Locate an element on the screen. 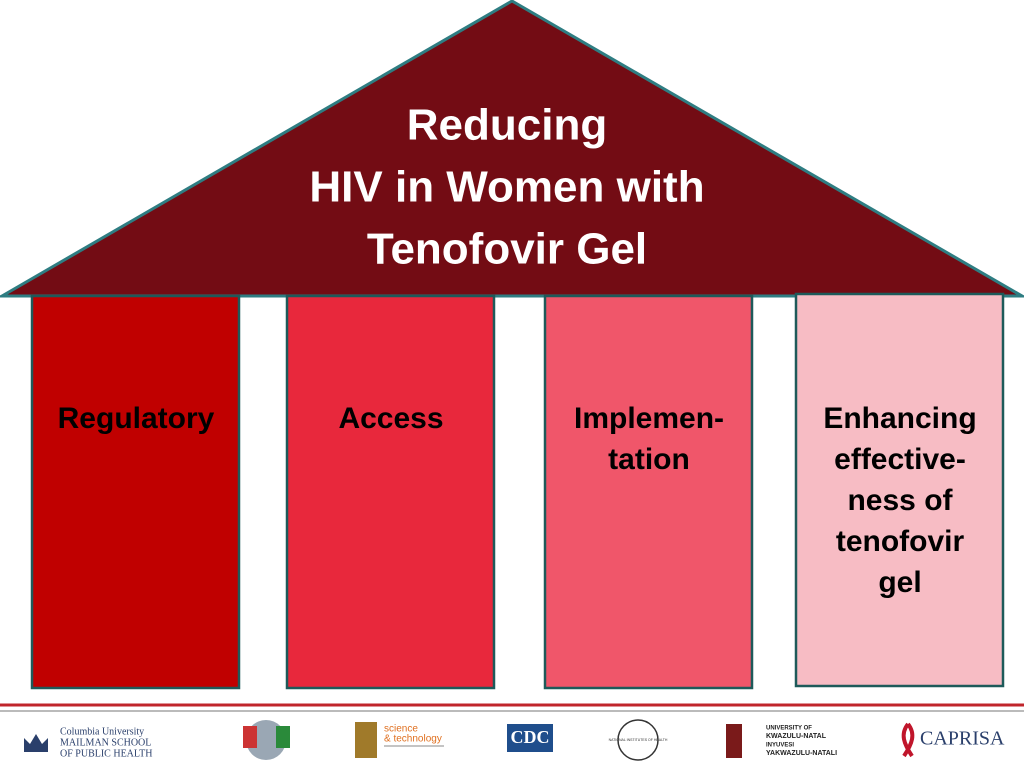  logo-text: INYUVESI is located at coordinates (780, 746).